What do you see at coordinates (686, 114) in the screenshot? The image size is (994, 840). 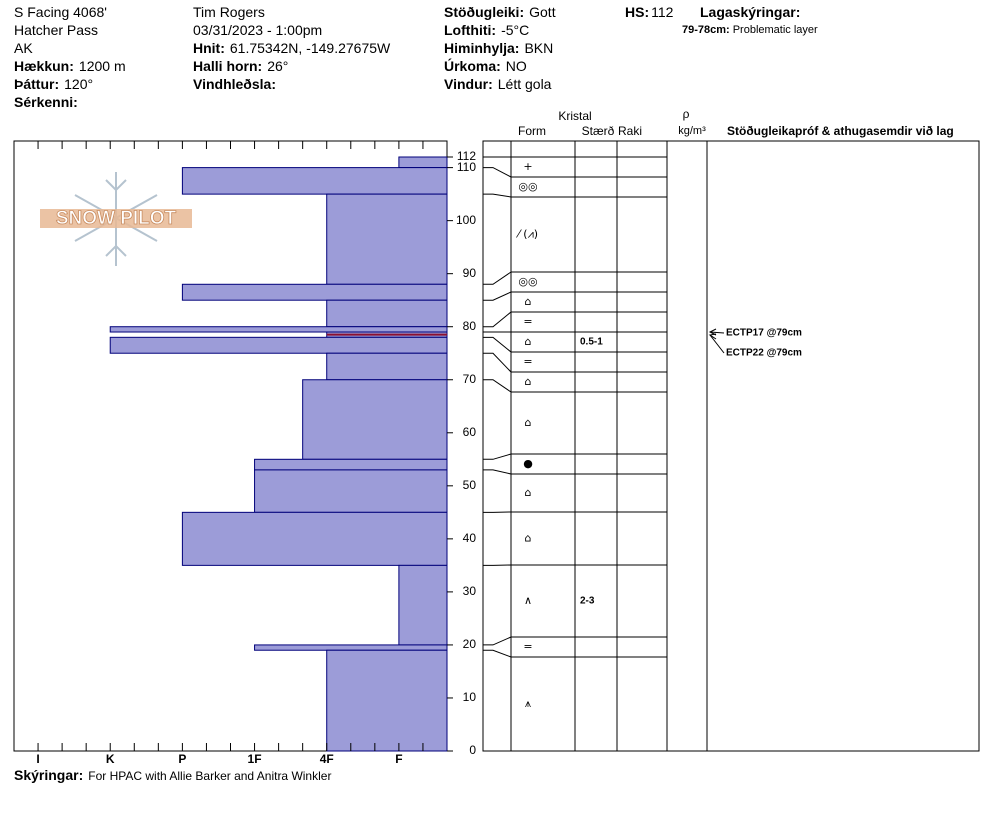 I see `col-header: ρ` at bounding box center [686, 114].